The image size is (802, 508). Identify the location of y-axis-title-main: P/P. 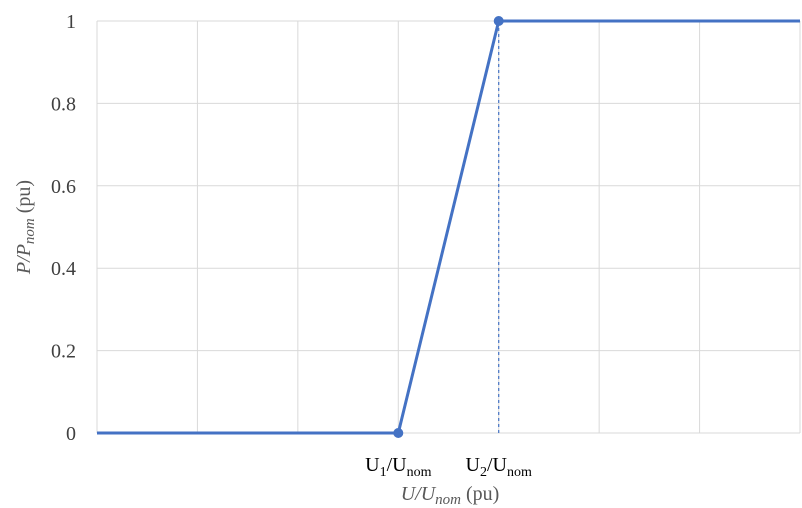
(24, 259).